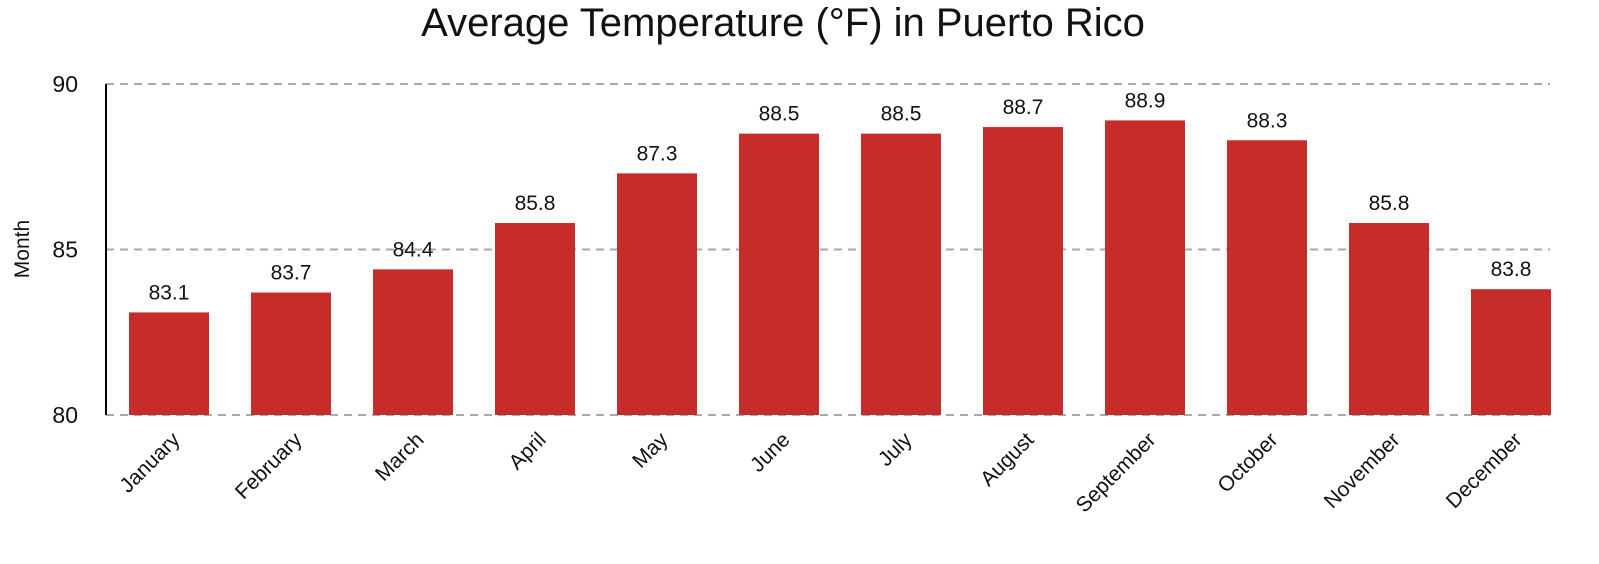 This screenshot has width=1599, height=564. Describe the element at coordinates (657, 153) in the screenshot. I see `data-label: 87.3` at that location.